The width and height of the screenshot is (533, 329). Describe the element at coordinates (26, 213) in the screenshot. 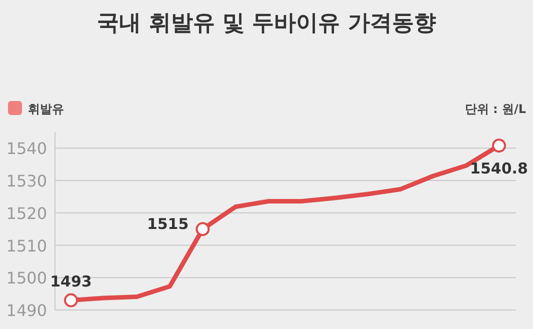

I see `y-tick-label: 1520` at that location.